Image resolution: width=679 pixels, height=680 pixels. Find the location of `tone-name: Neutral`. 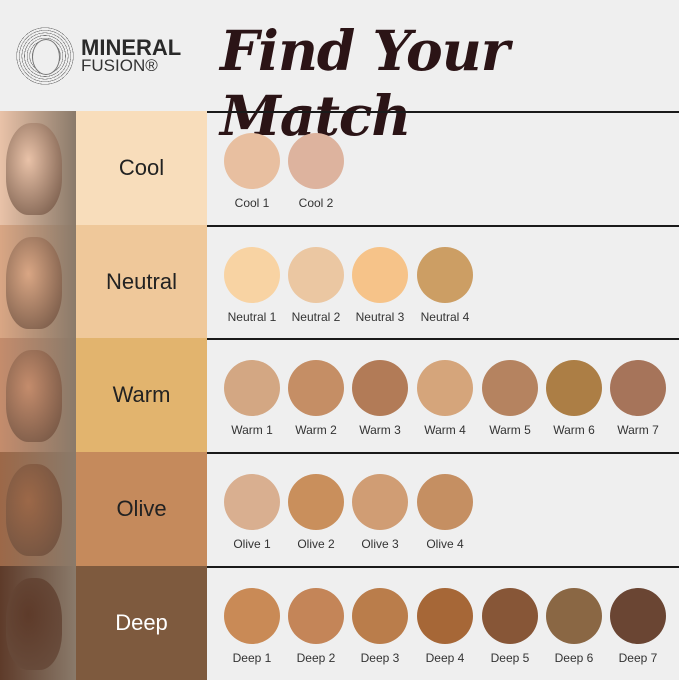

tone-name: Neutral is located at coordinates (141, 281).